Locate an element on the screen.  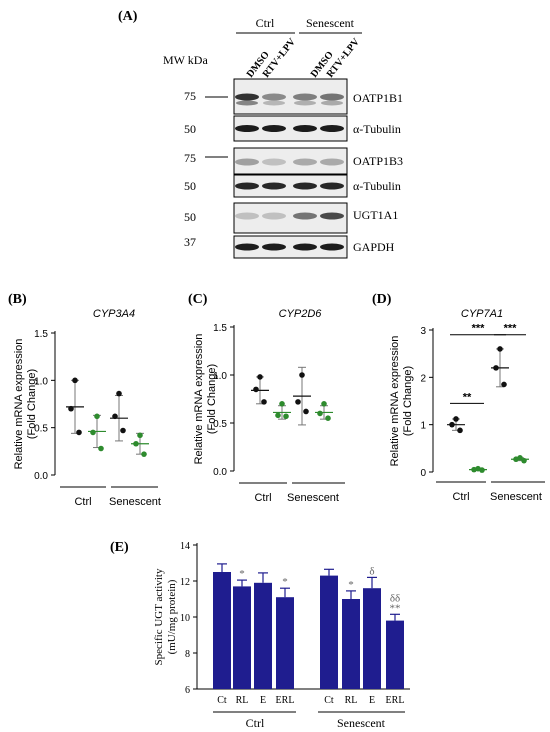
blot-protein-label: UGT1A1 is located at coordinates (375, 215).